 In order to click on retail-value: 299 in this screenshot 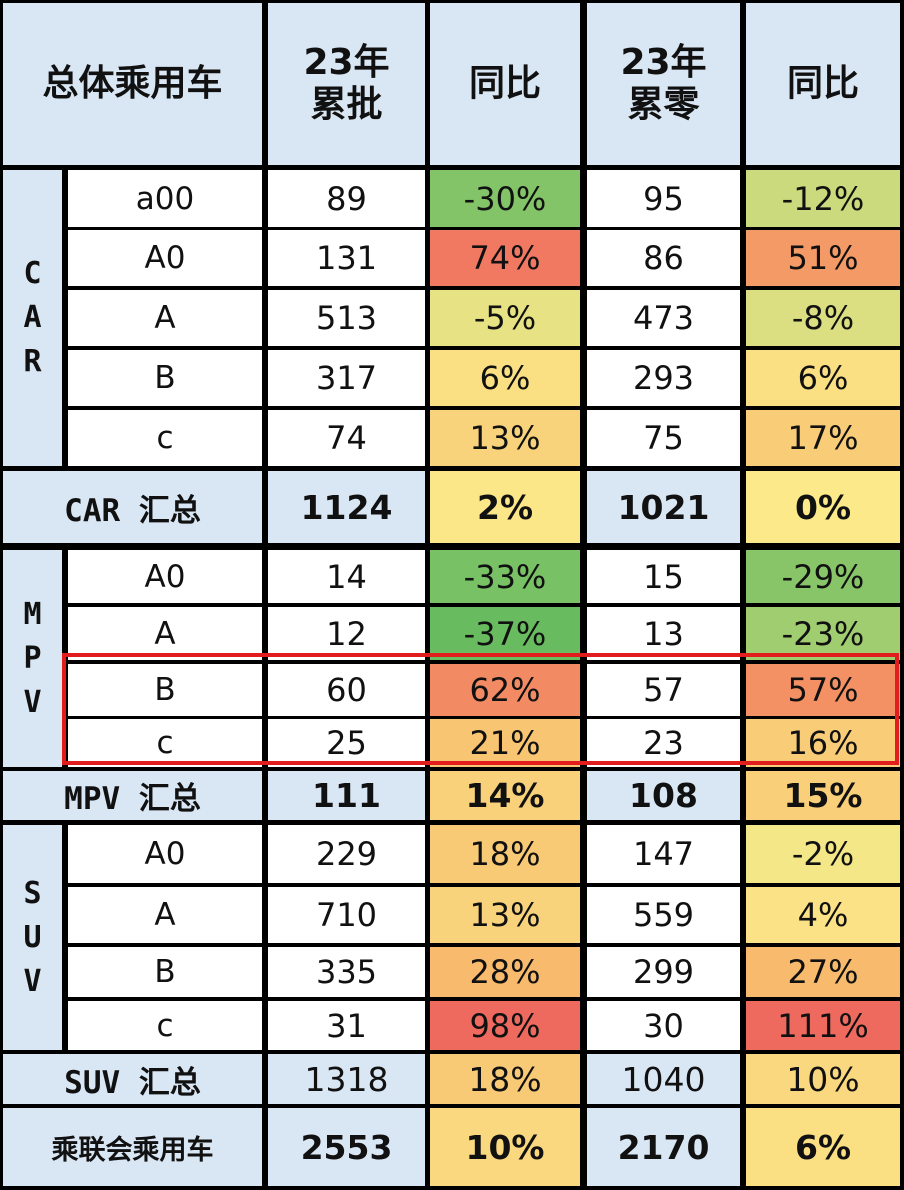, I will do `click(663, 972)`.